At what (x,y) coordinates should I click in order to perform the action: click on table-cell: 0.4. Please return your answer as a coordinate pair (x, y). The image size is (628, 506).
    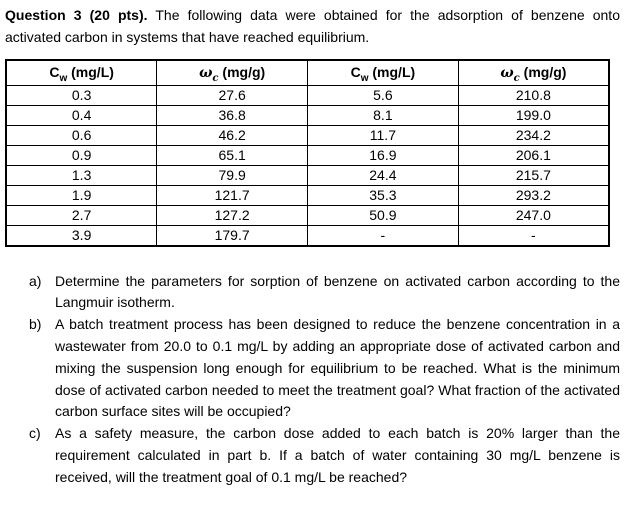
    Looking at the image, I should click on (81, 115).